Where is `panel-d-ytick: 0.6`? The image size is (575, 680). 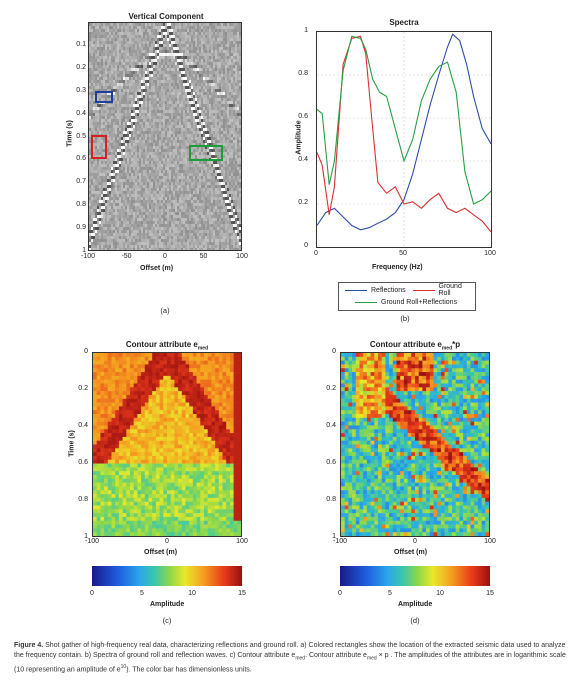
panel-d-ytick: 0.6 is located at coordinates (331, 462).